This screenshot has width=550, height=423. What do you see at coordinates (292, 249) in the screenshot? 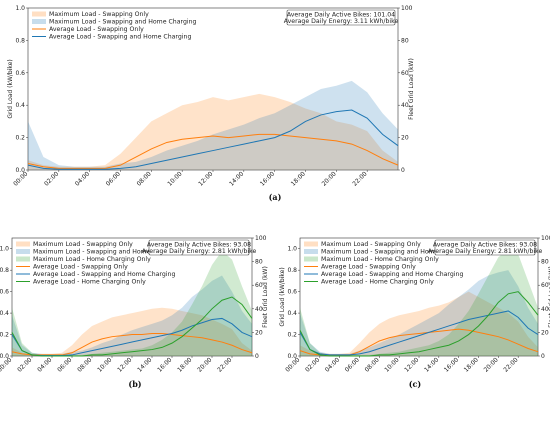
I see `y-tick-label: 1.0` at bounding box center [292, 249].